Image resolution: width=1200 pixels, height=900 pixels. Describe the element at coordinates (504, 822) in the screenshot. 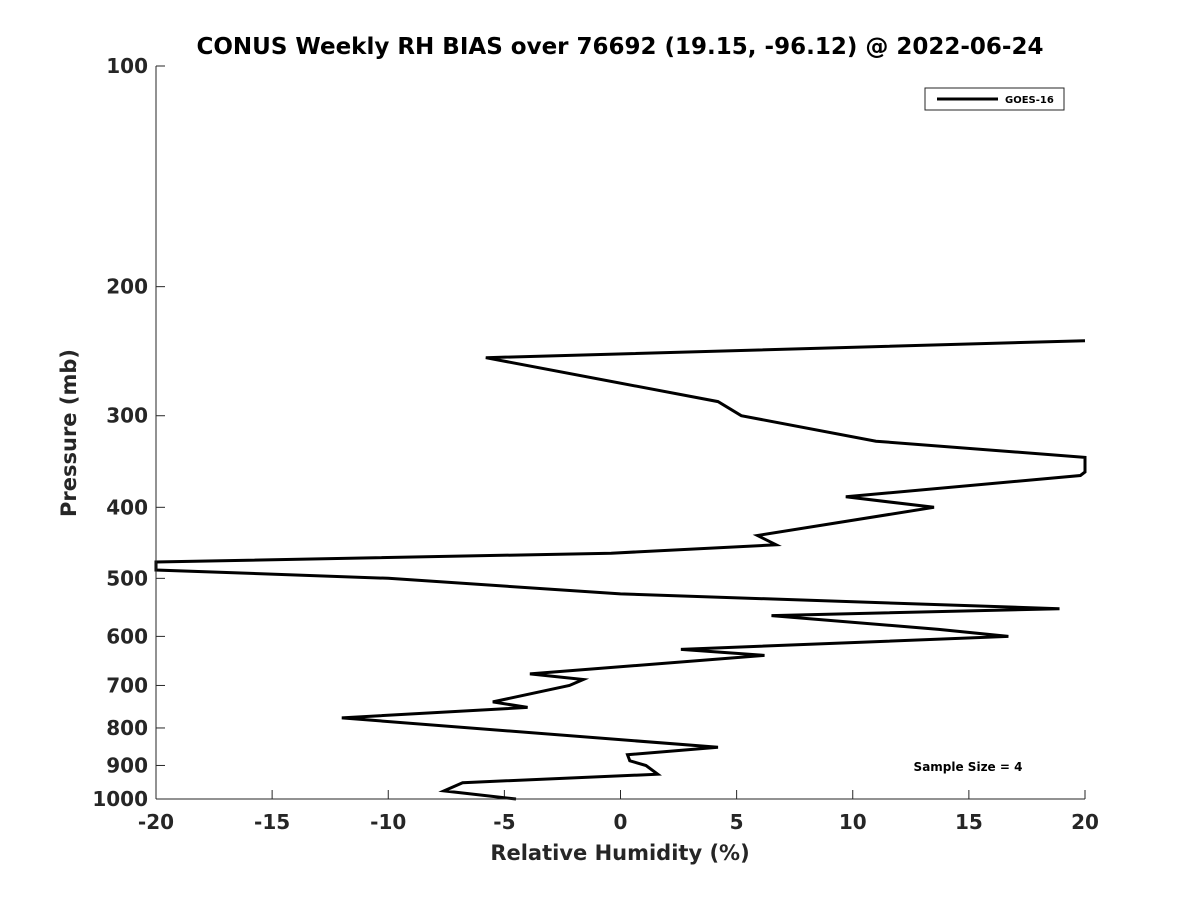

I see `x-tick-label: -5` at that location.